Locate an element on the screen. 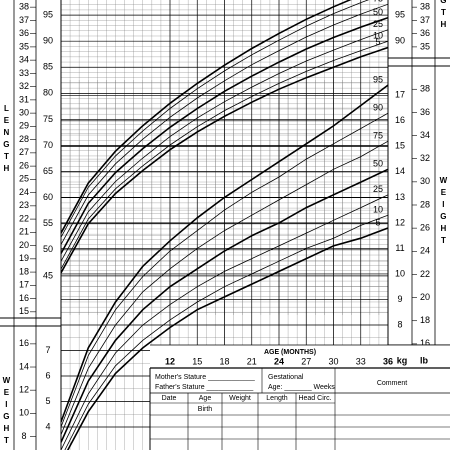  x-tick-label: 27 is located at coordinates (306, 361).